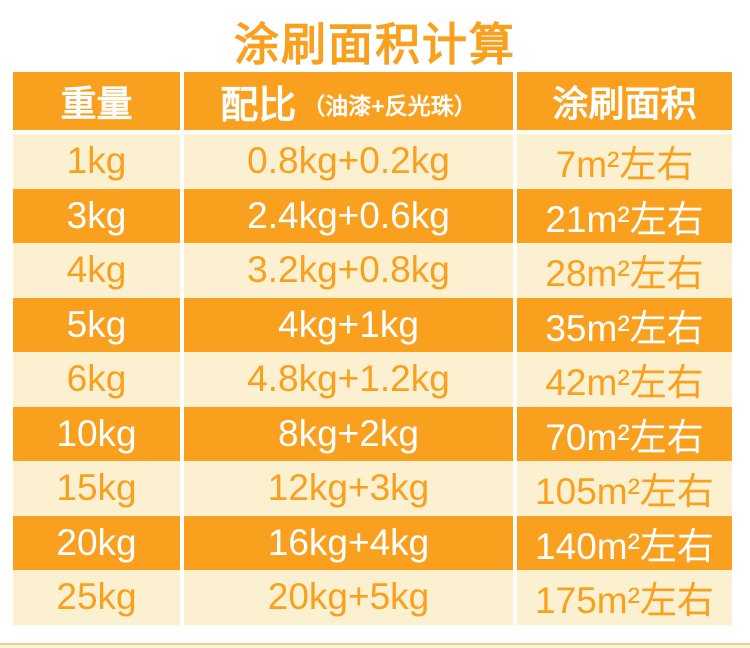  What do you see at coordinates (624, 324) in the screenshot?
I see `area-cell: 35m²左右` at bounding box center [624, 324].